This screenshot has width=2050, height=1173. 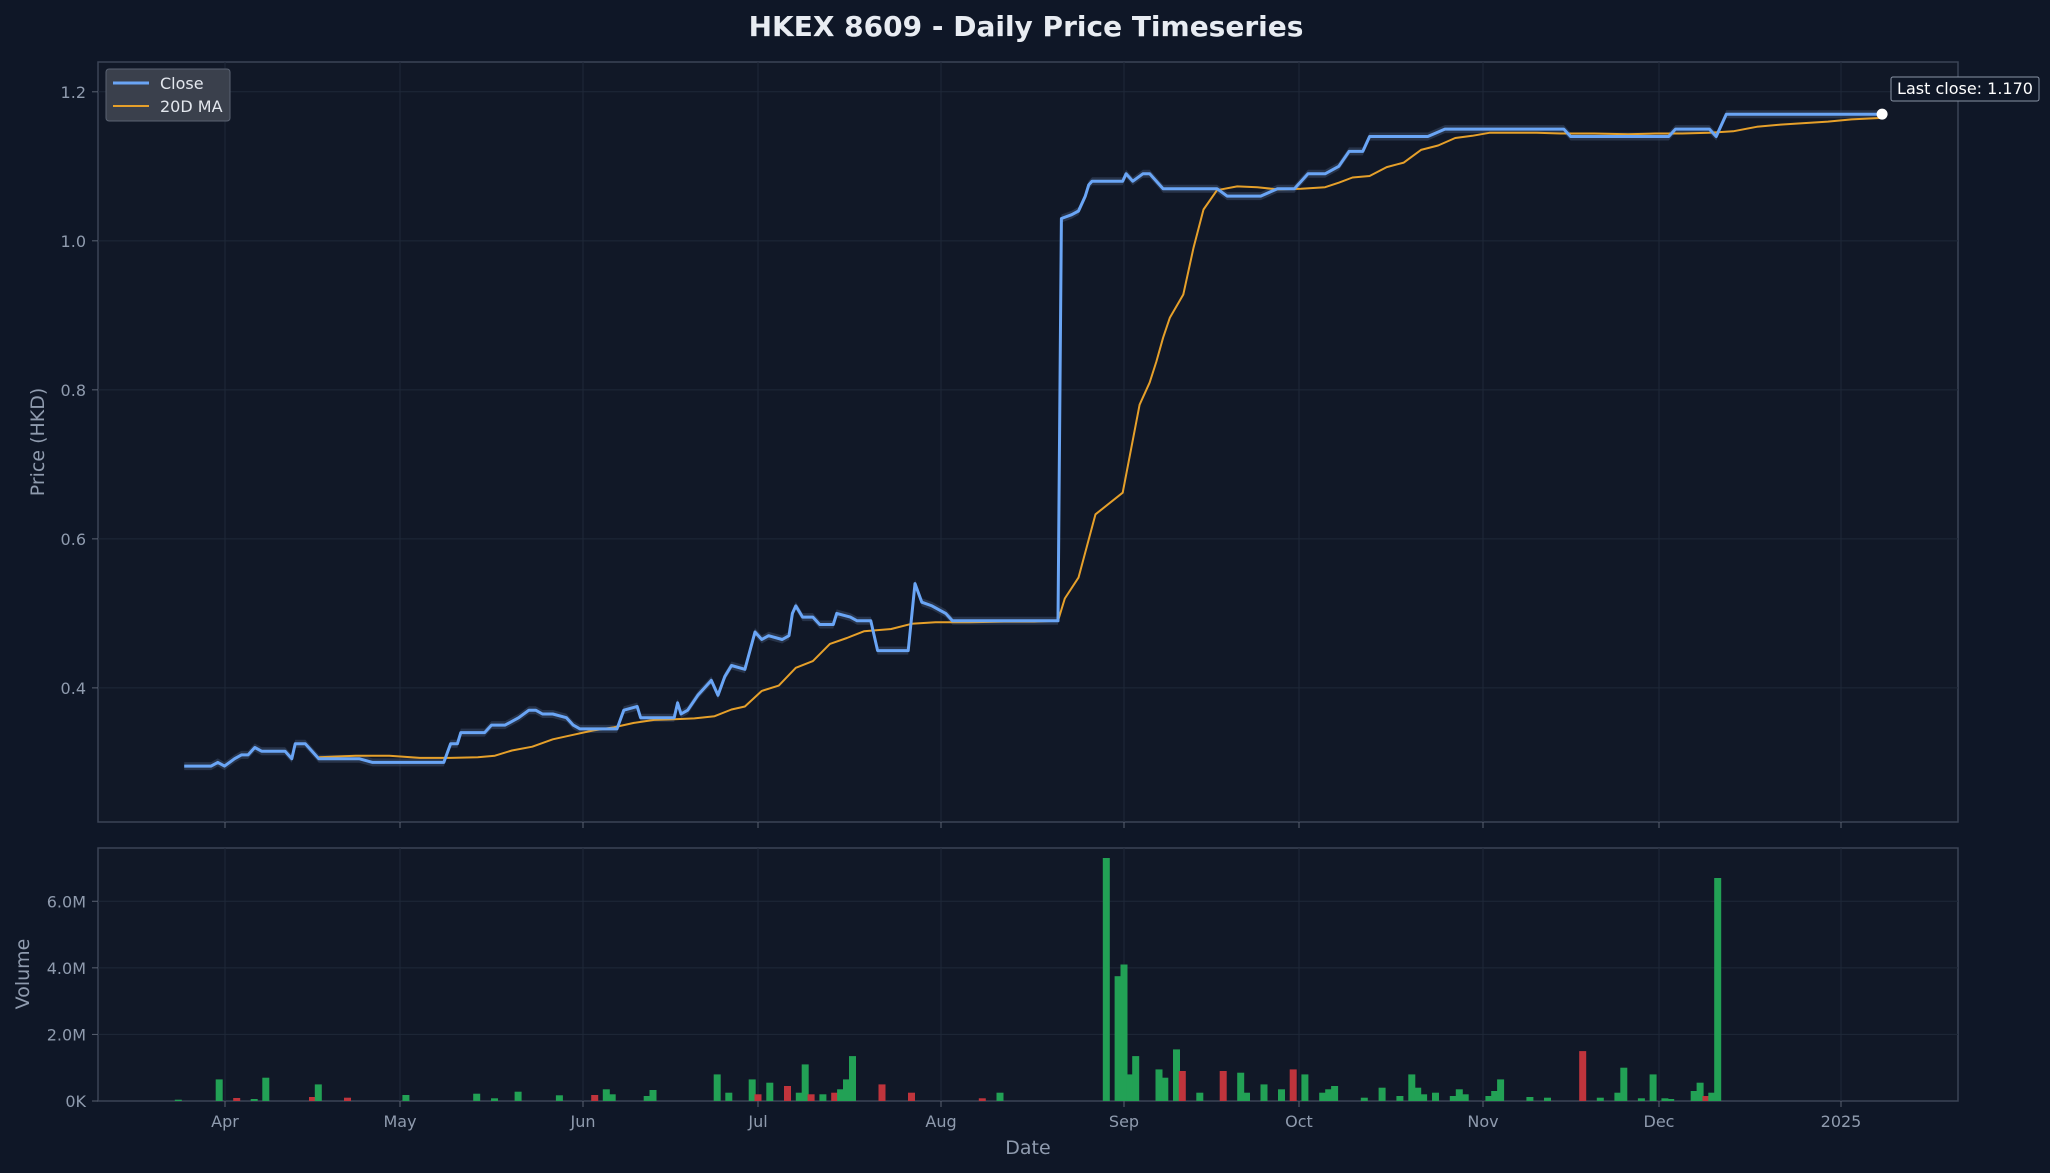 What do you see at coordinates (1299, 1121) in the screenshot?
I see `x-tick-label: Oct` at bounding box center [1299, 1121].